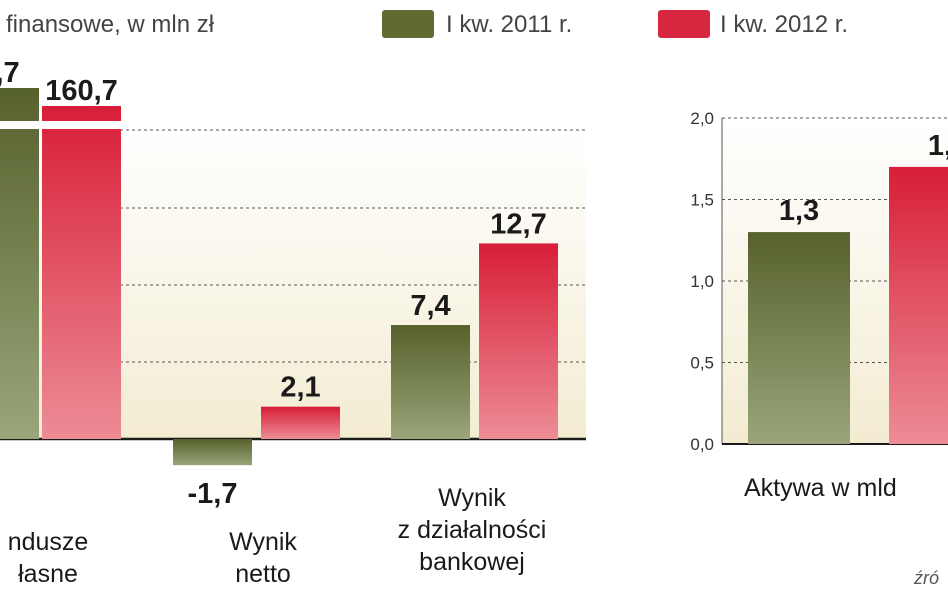  I want to click on value-label-aktywa-2011: 1,3, so click(799, 211).